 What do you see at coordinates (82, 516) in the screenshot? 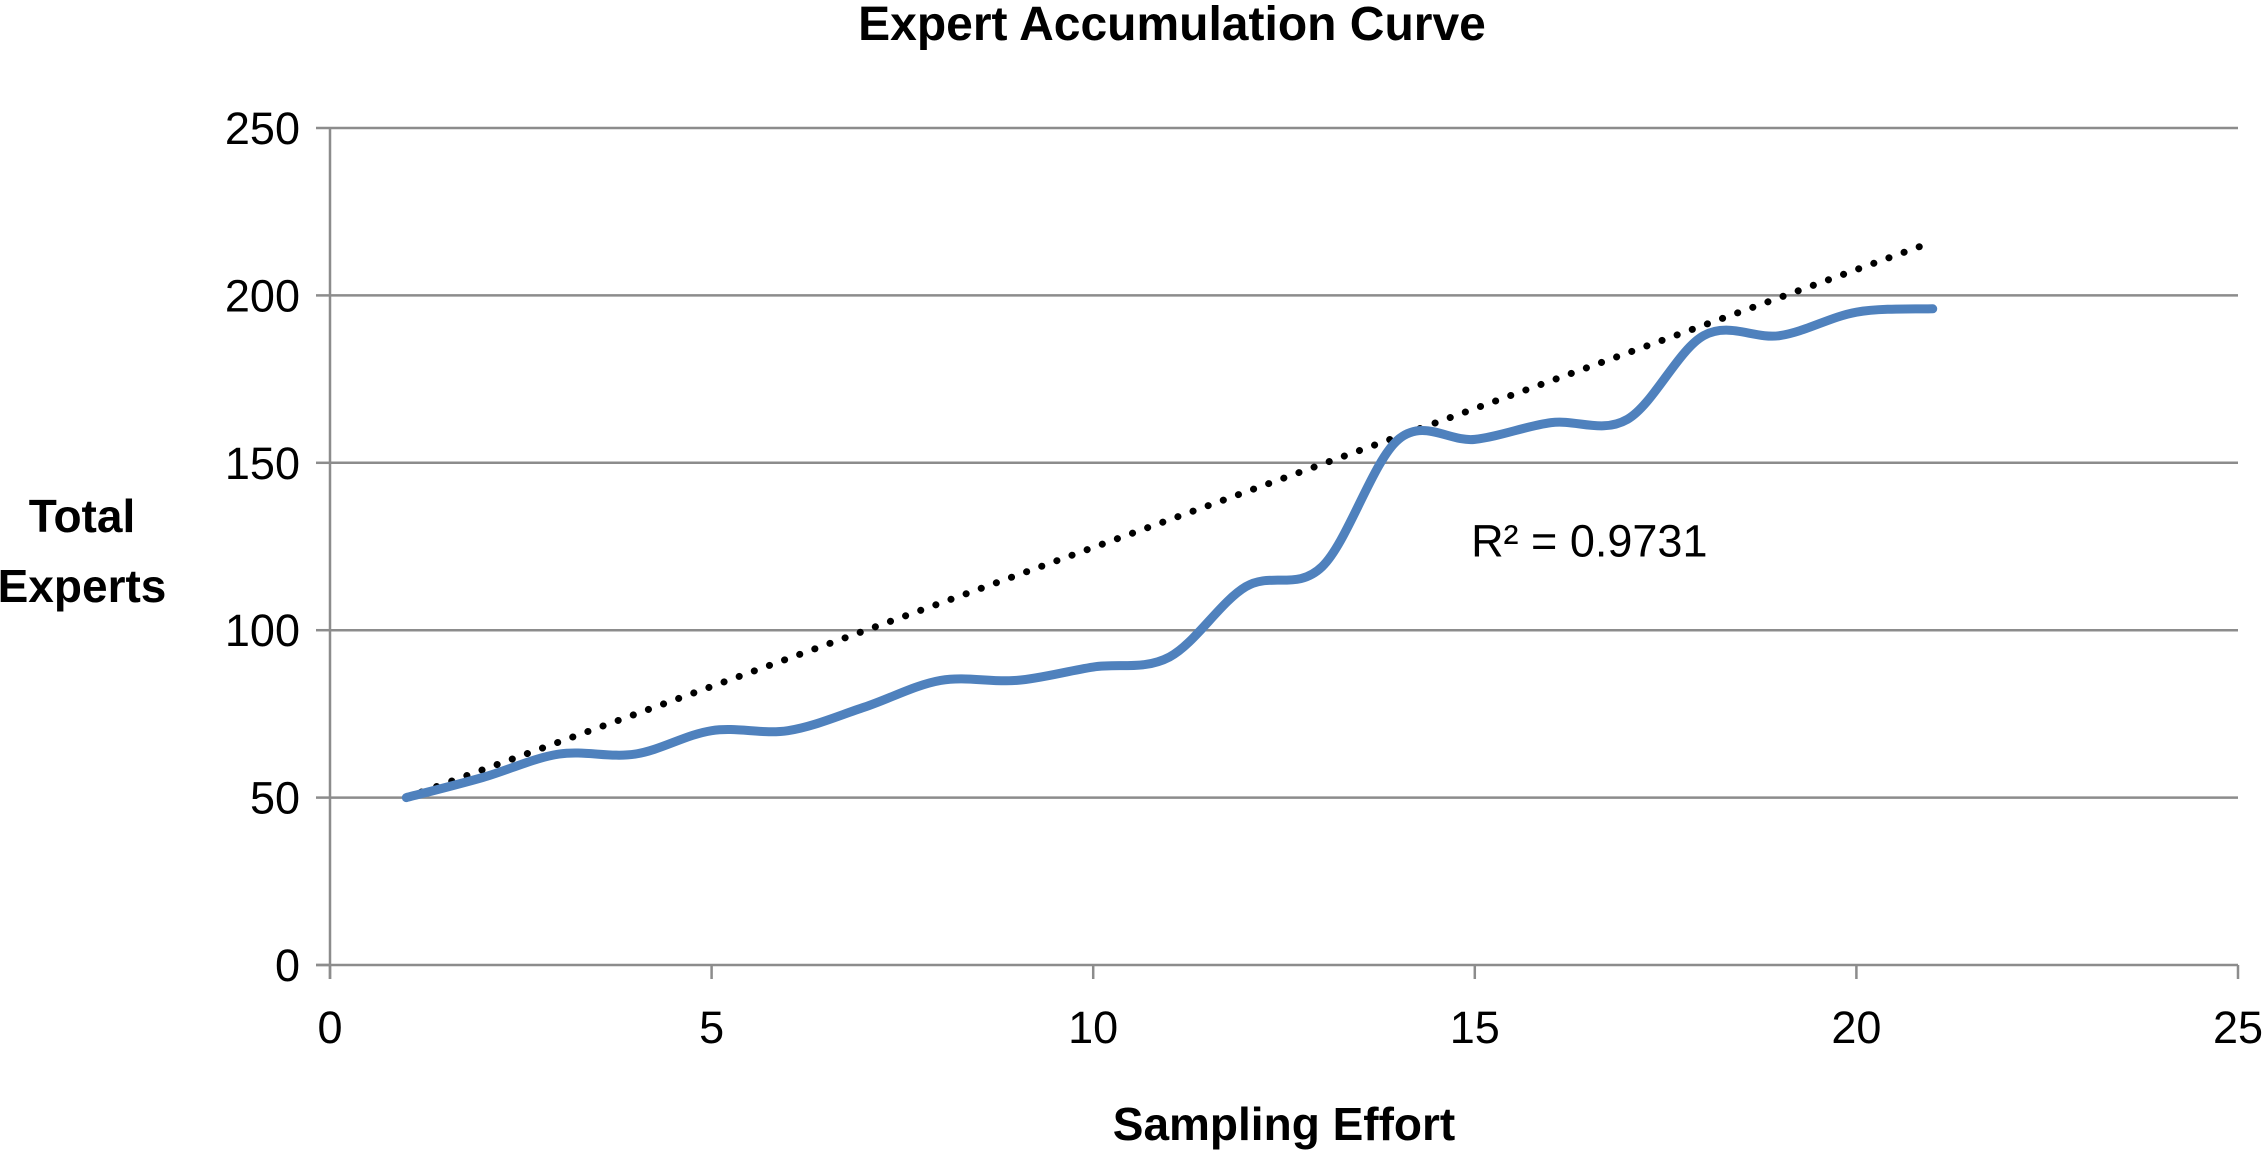
I see `y-axis-label-line: Total` at bounding box center [82, 516].